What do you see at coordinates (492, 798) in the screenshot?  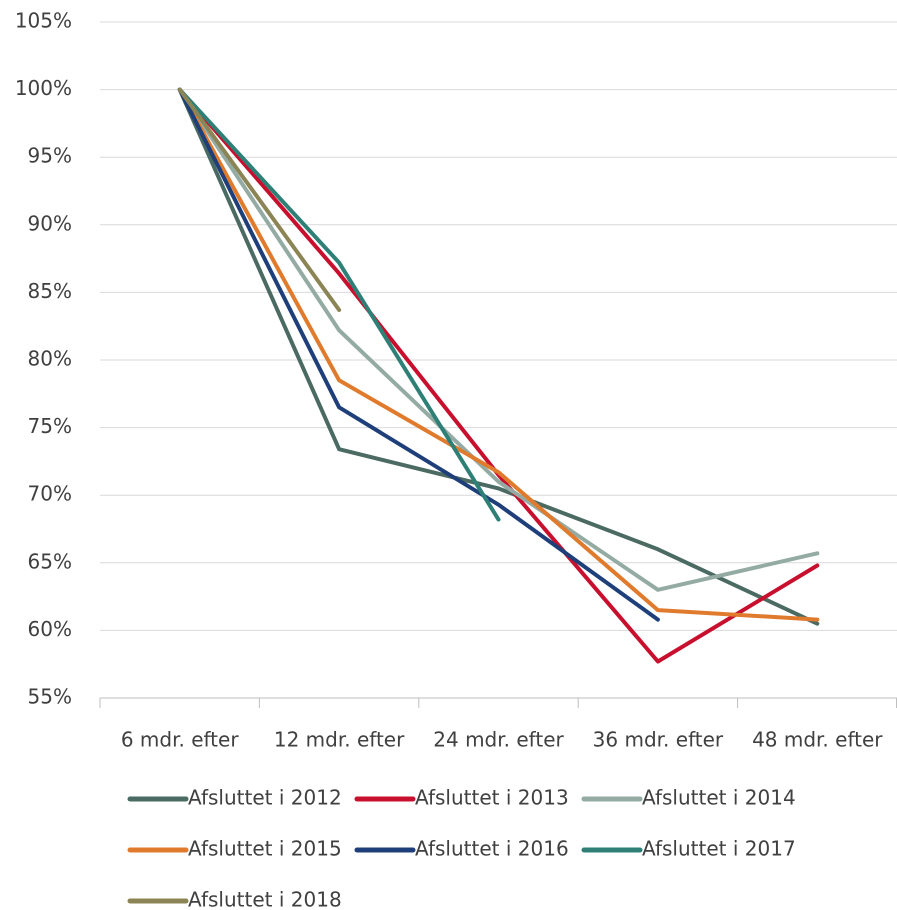 I see `legend-label: Afsluttet i 2013` at bounding box center [492, 798].